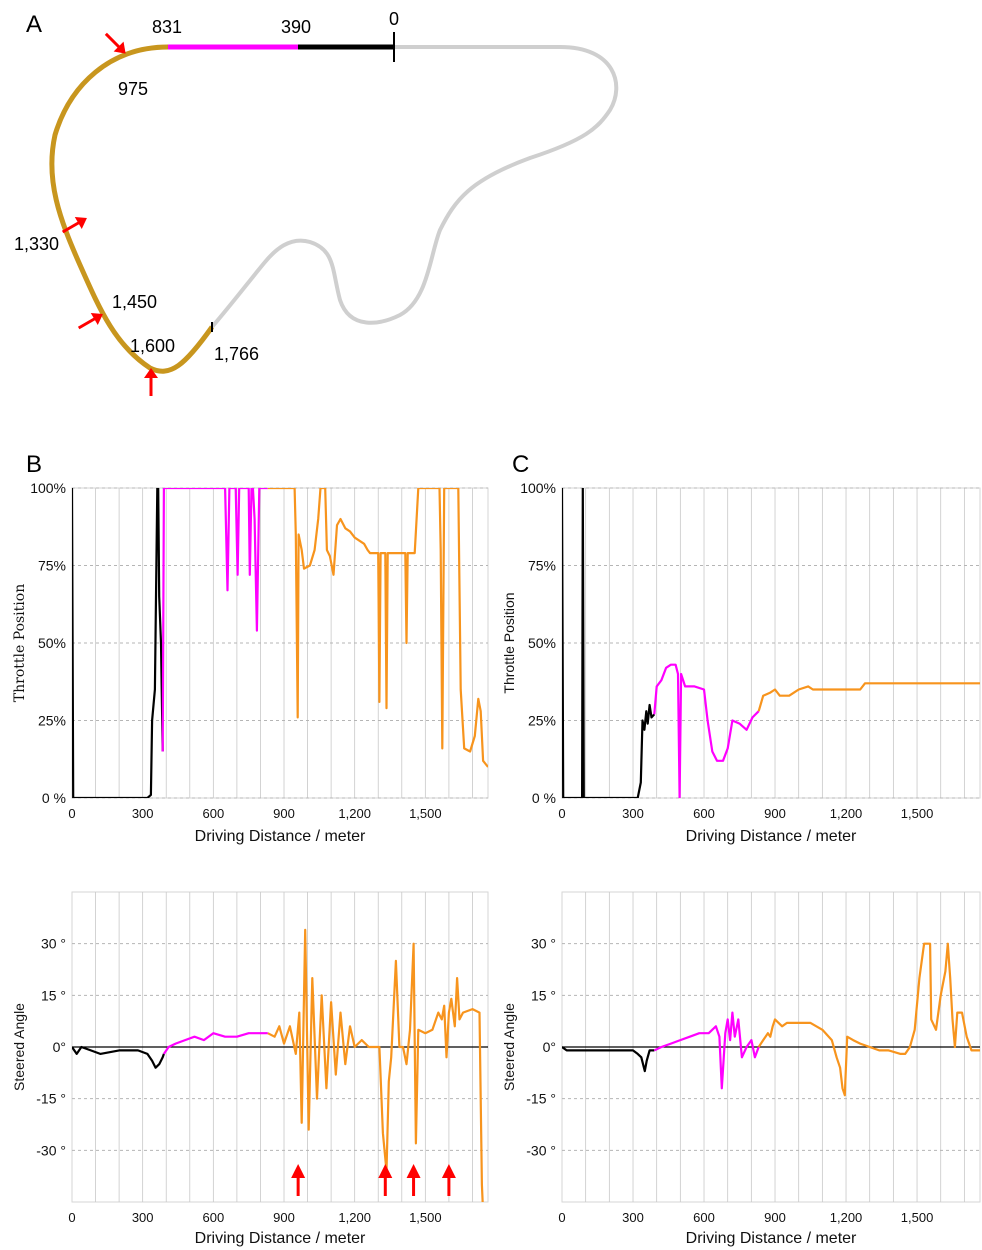  What do you see at coordinates (133, 89) in the screenshot?
I see `track-label-975: 975` at bounding box center [133, 89].